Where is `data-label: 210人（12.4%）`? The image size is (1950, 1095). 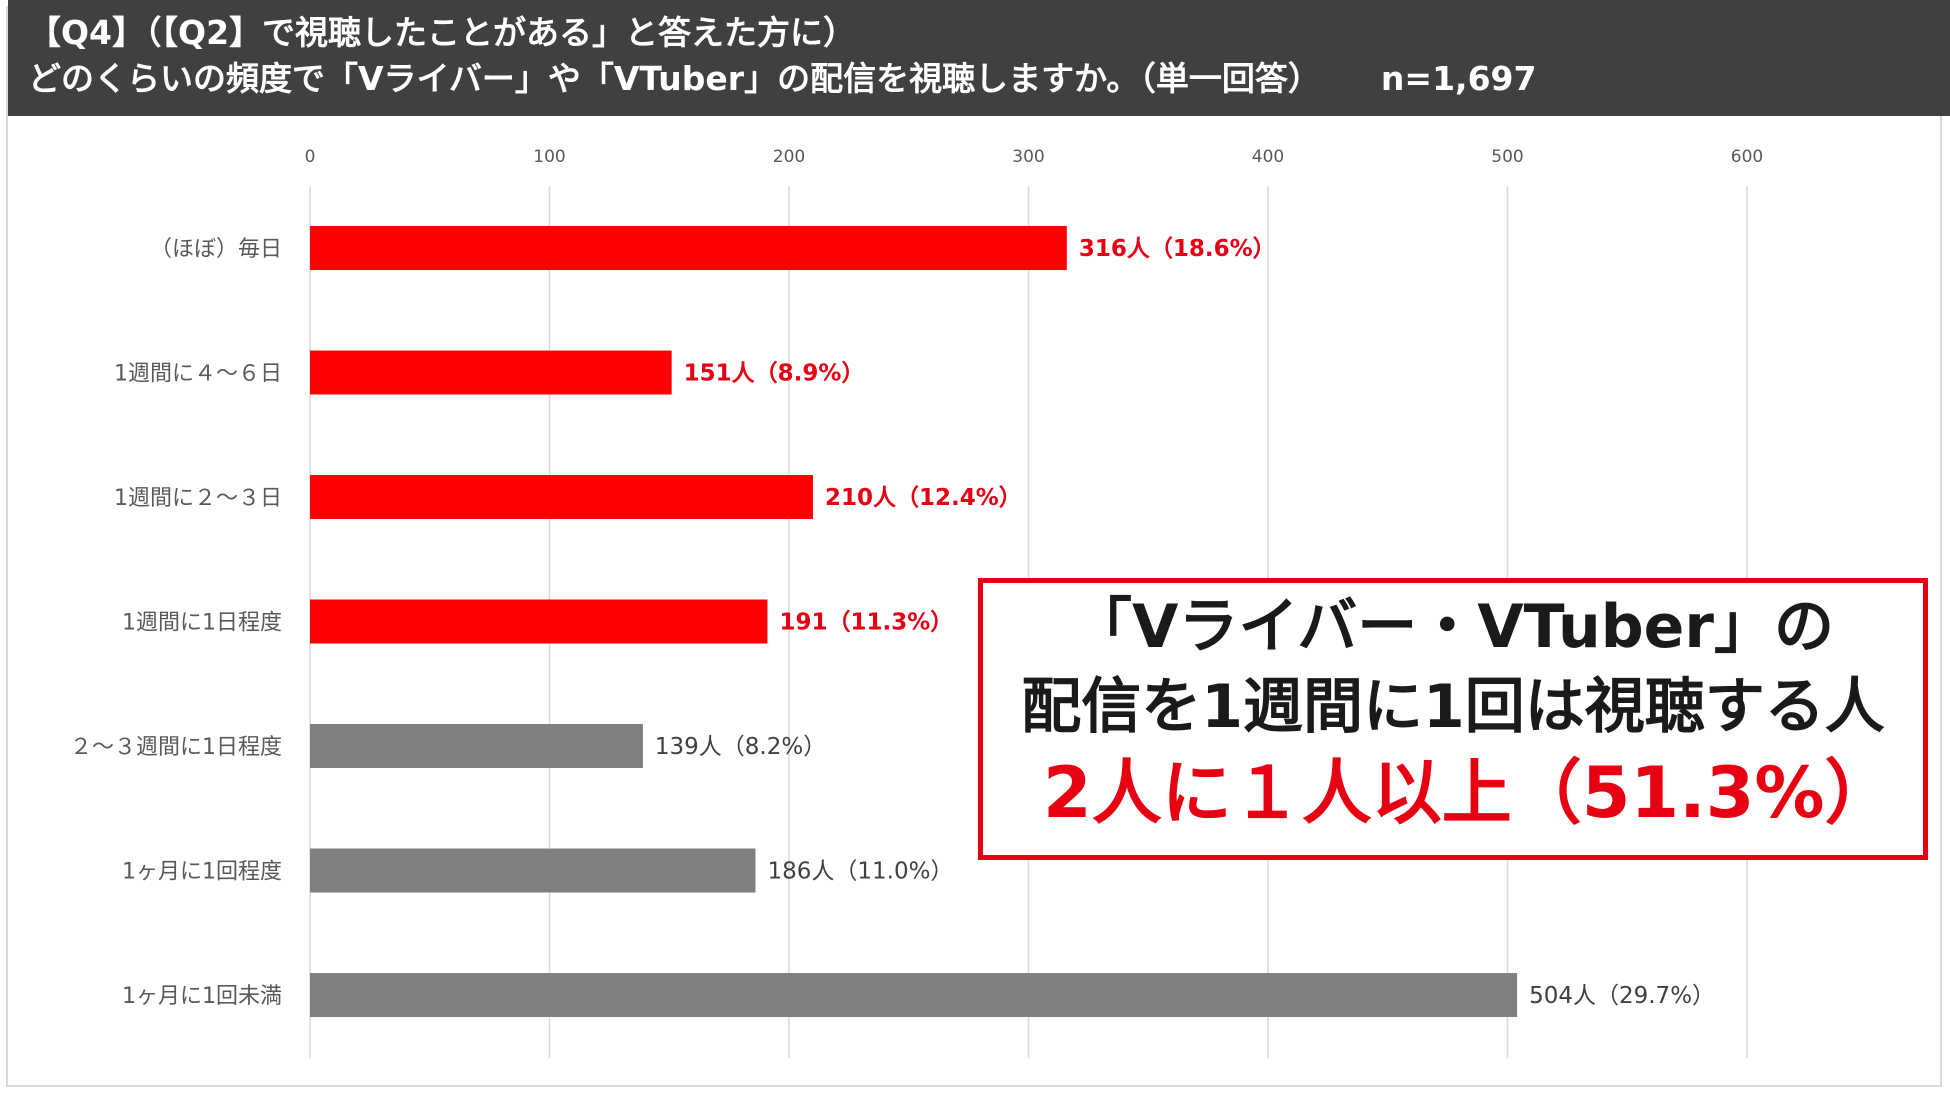
data-label: 210人（12.4%） is located at coordinates (923, 497).